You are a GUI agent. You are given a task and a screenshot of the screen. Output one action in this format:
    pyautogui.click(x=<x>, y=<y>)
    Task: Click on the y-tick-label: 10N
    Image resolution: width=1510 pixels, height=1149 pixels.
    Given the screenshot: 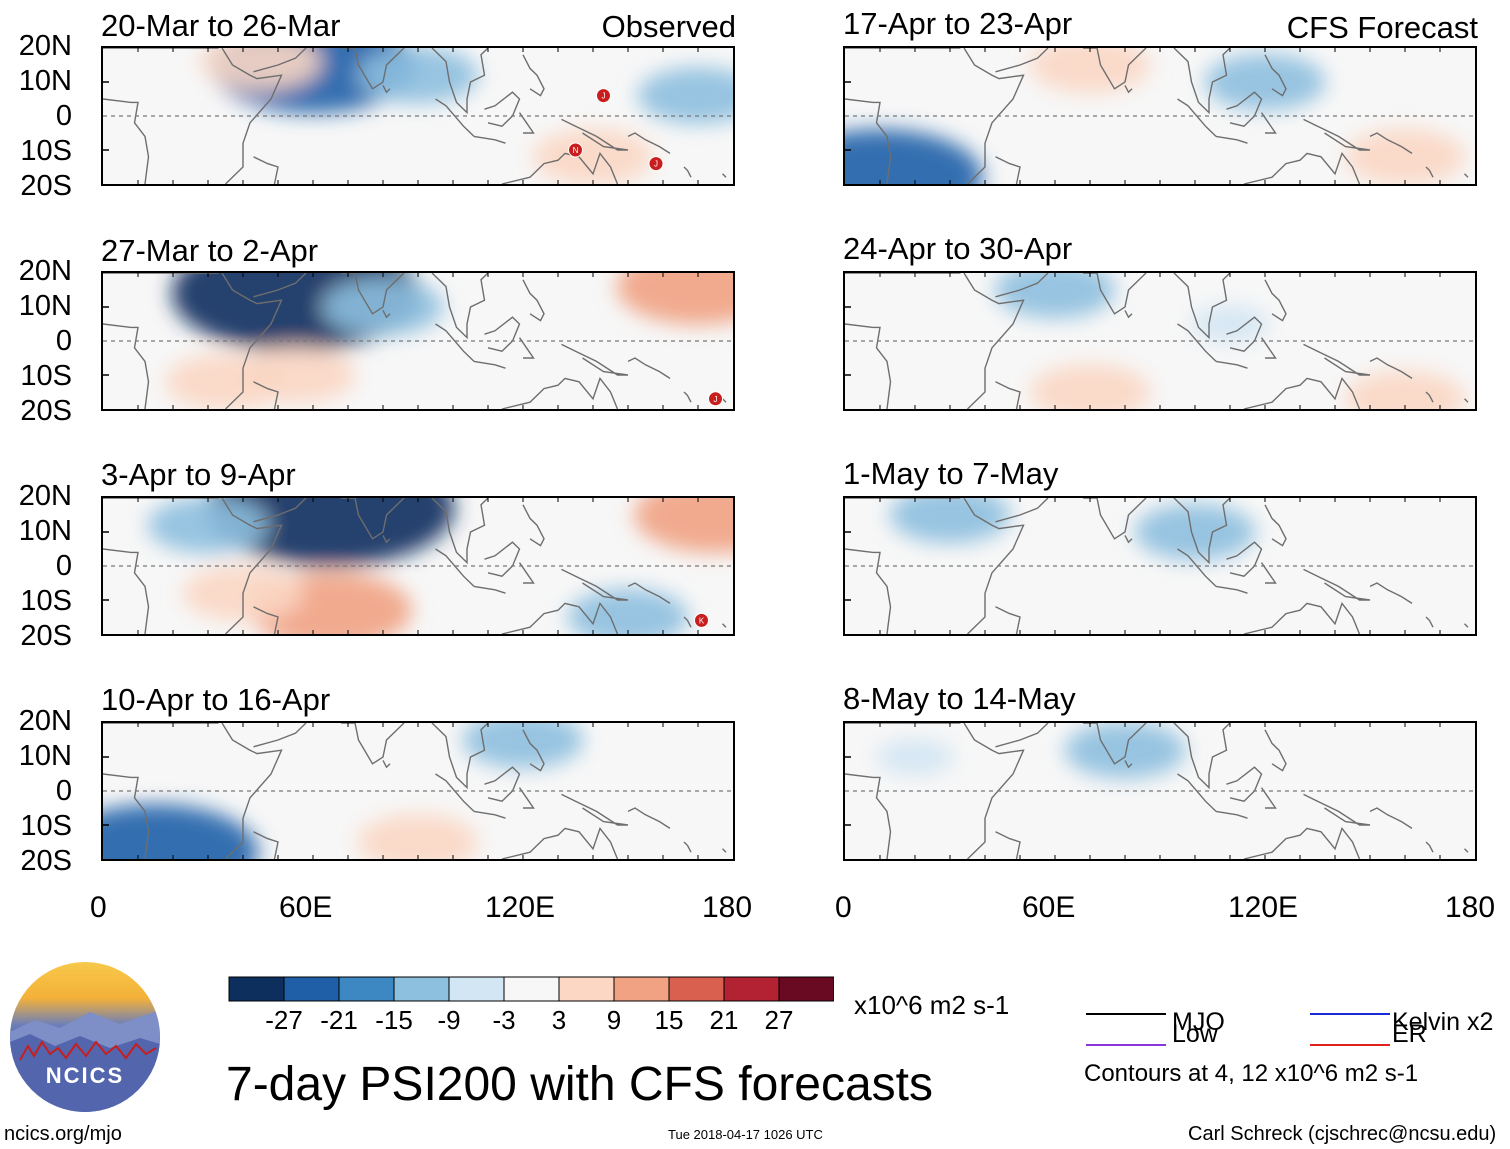 What is the action you would take?
    pyautogui.click(x=45, y=756)
    